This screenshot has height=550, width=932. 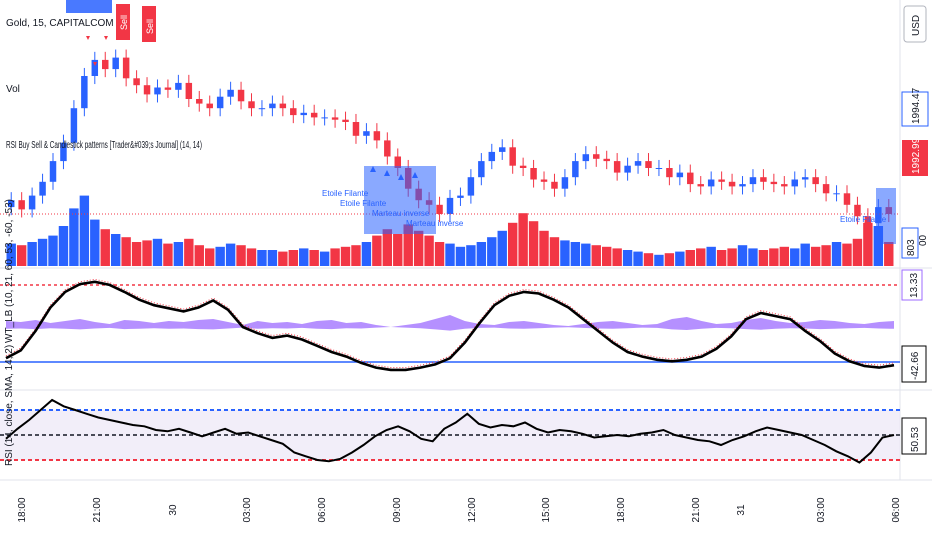 I want to click on volume-tag: 803, so click(x=911, y=247).